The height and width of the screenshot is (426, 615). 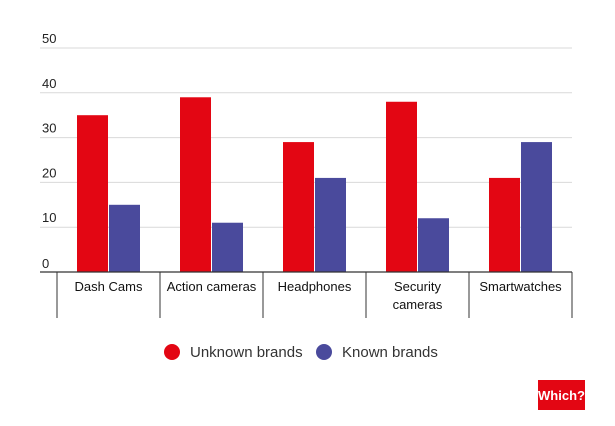 I want to click on which-logo-badge, so click(x=561, y=395).